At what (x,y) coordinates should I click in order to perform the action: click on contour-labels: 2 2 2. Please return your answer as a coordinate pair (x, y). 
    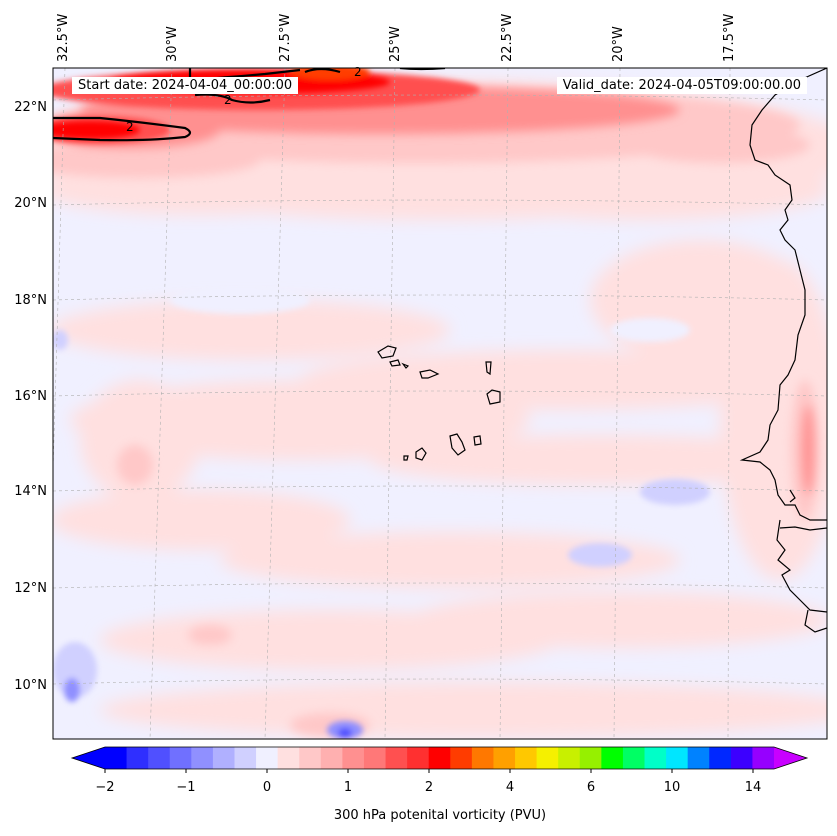
    Looking at the image, I should click on (244, 99).